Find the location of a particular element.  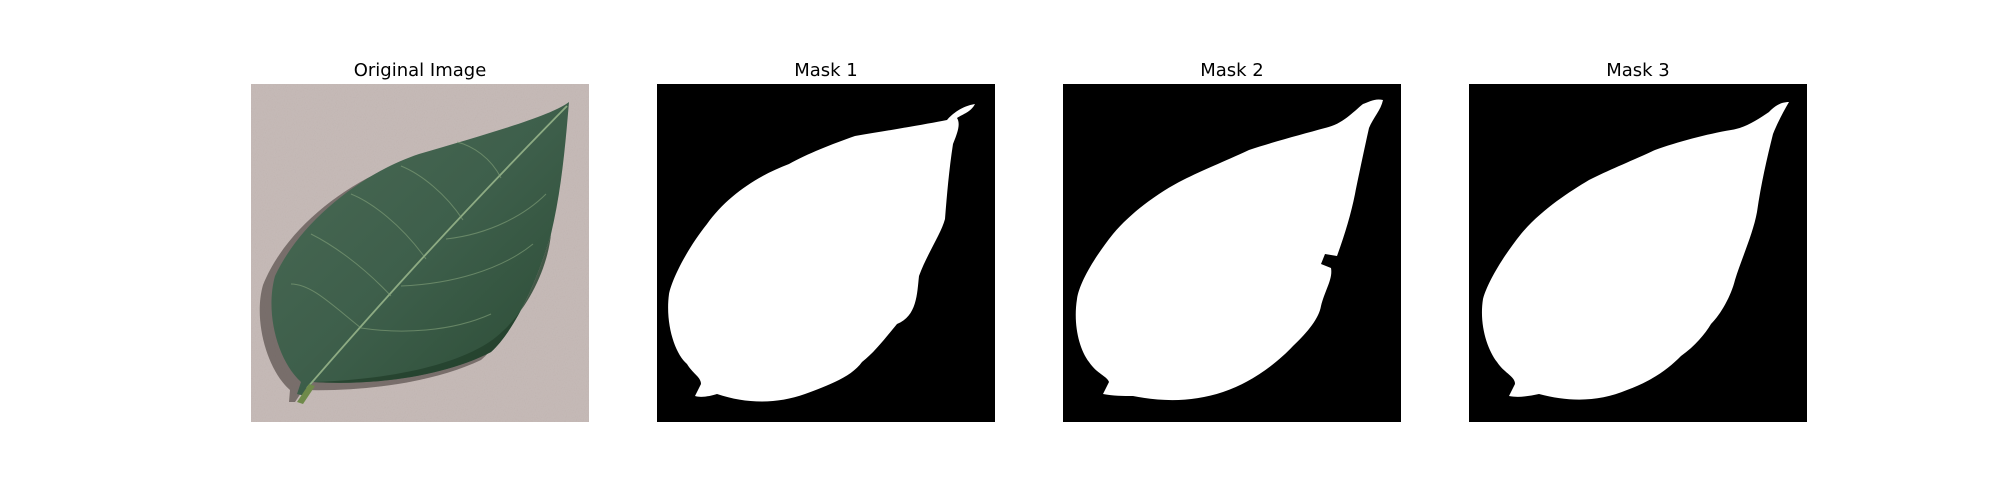

leaf-midrib is located at coordinates (437, 247).